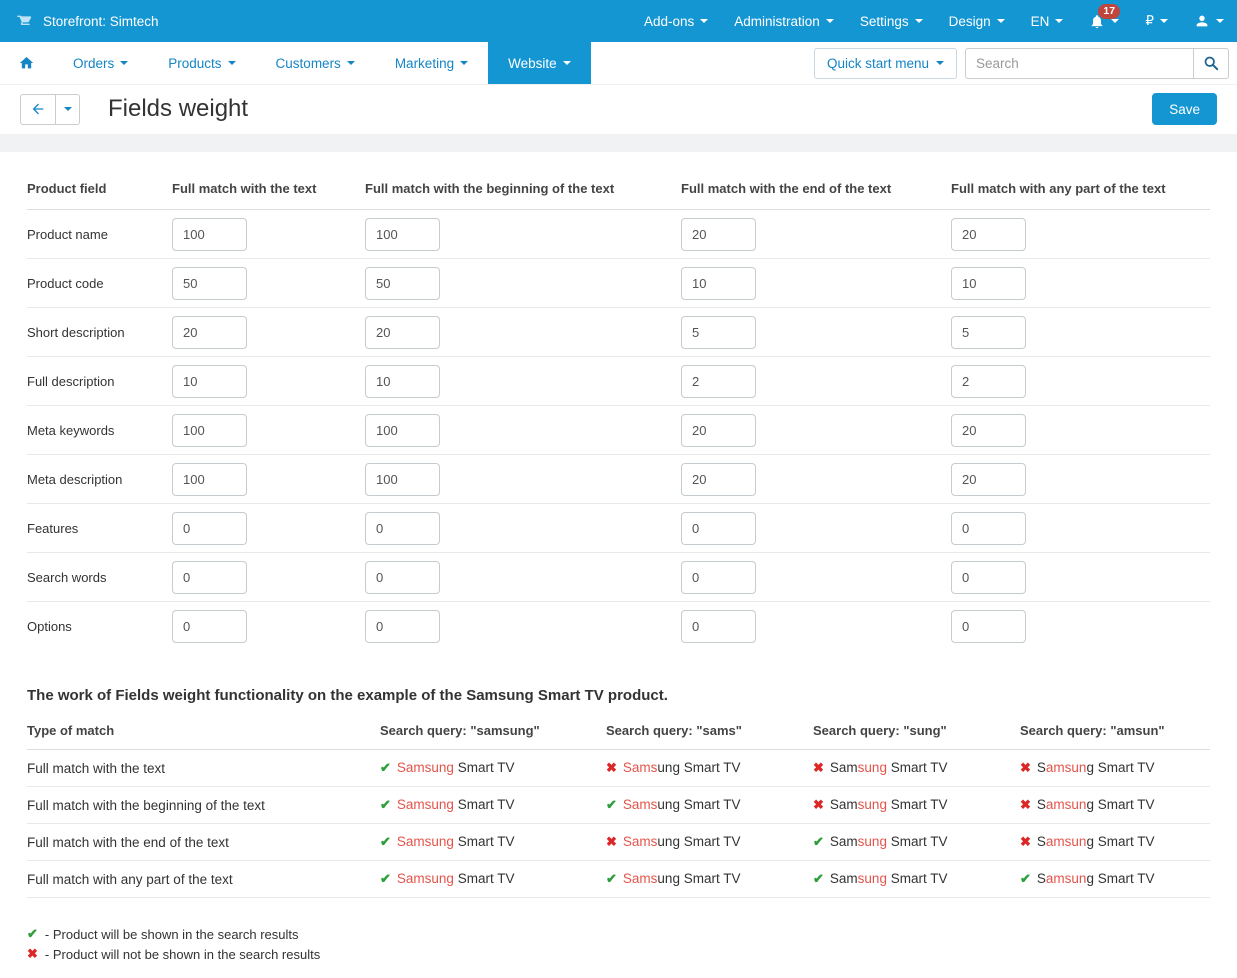 The image size is (1237, 978). I want to click on nav-item-label: Products, so click(195, 63).